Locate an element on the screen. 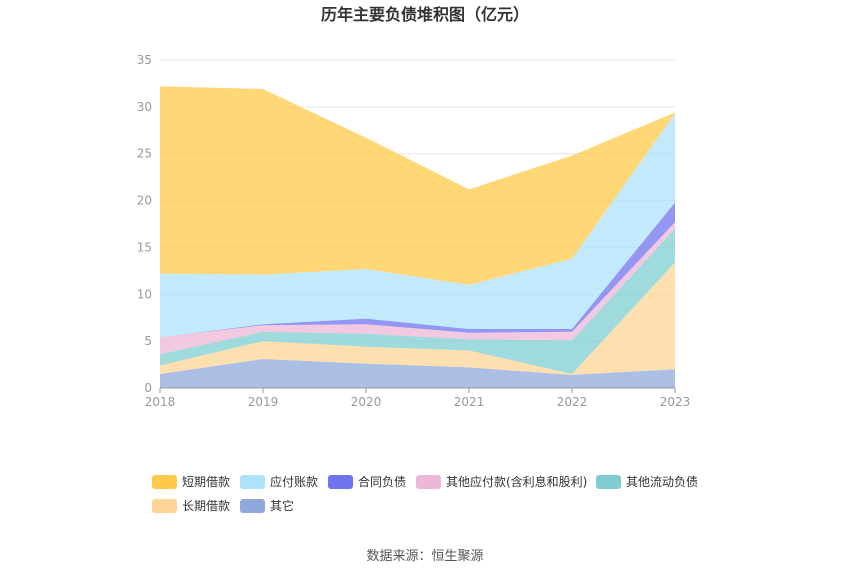 This screenshot has width=850, height=575. legend-label: 合同负债 is located at coordinates (382, 481).